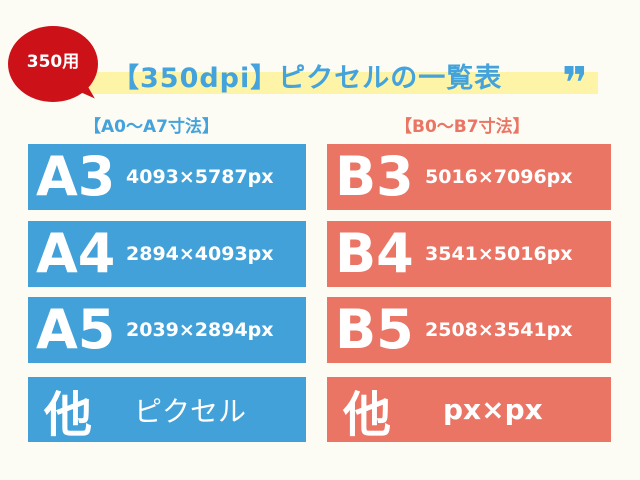  I want to click on size-label: B3, so click(374, 176).